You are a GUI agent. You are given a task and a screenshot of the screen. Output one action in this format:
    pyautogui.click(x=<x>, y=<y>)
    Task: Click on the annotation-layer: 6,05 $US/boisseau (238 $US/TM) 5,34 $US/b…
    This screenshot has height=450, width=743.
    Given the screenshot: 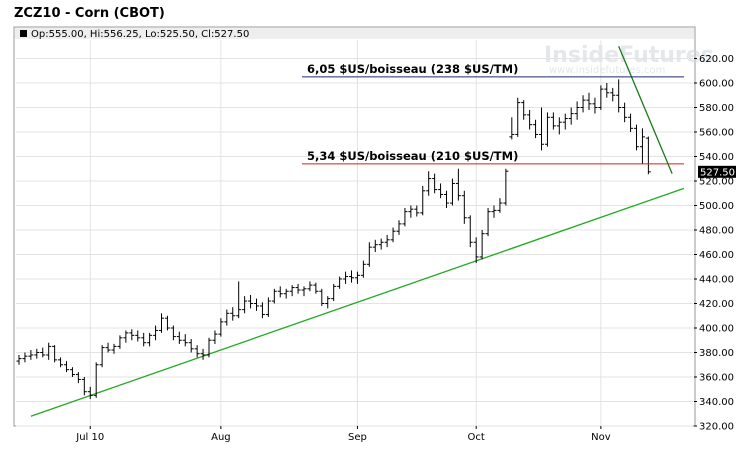 What is the action you would take?
    pyautogui.click(x=493, y=113)
    